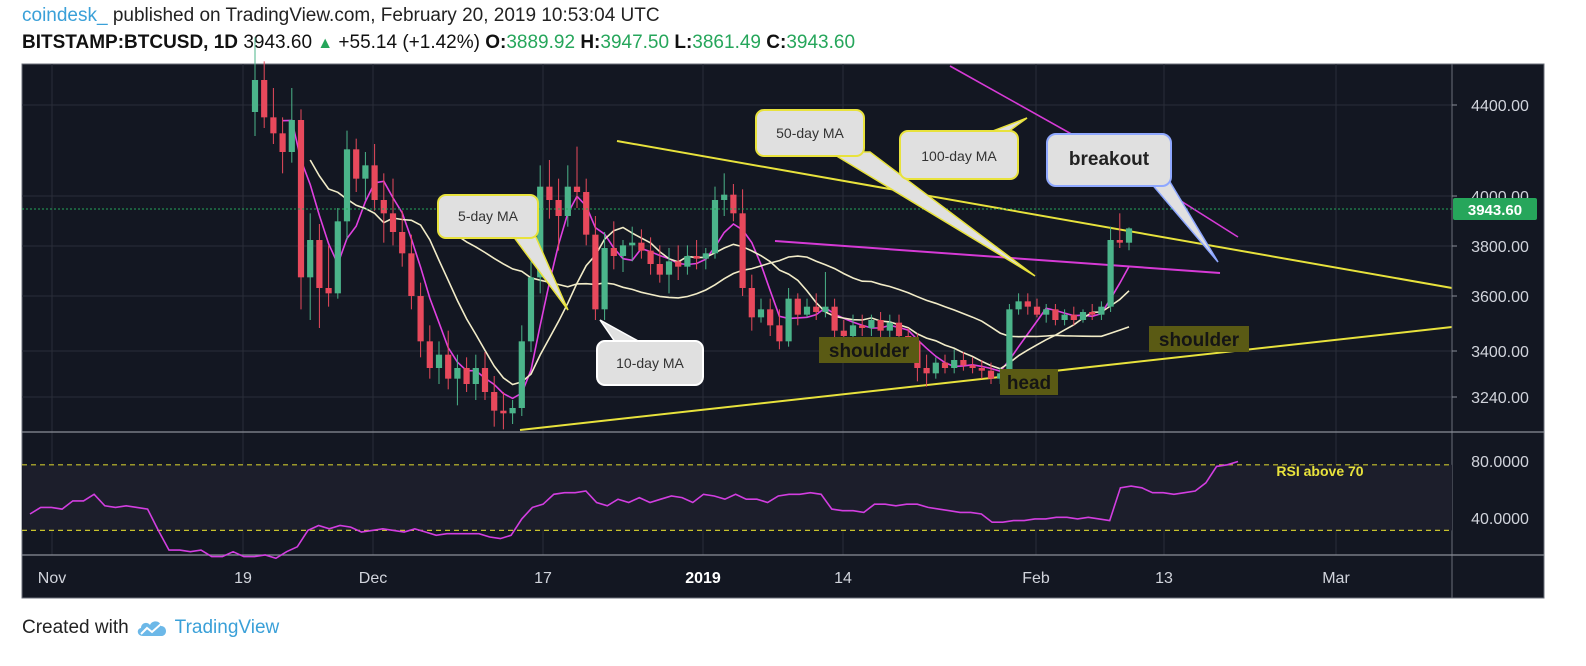 The image size is (1586, 666). Describe the element at coordinates (1500, 398) in the screenshot. I see `price-tick-label-5: 3240.00` at that location.